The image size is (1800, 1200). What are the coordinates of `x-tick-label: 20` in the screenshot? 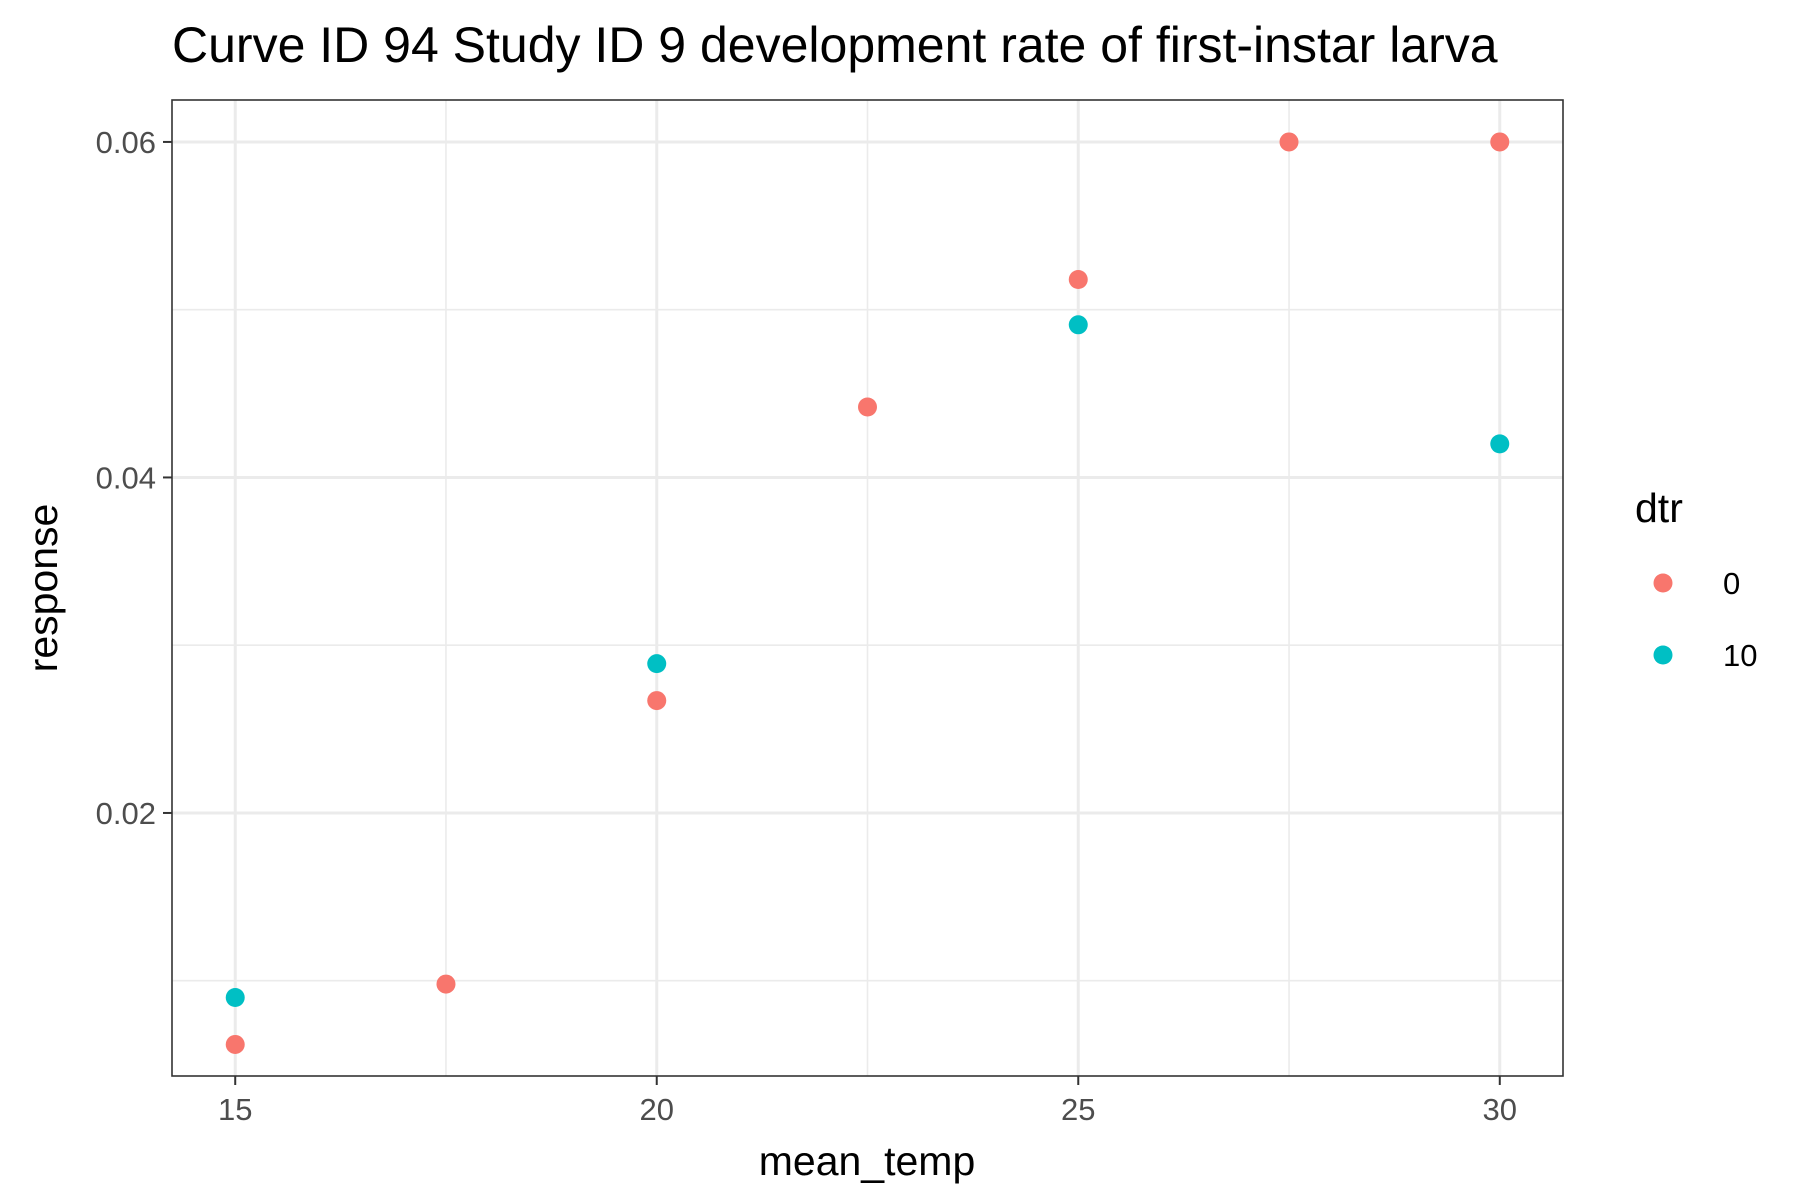 It's located at (657, 1109).